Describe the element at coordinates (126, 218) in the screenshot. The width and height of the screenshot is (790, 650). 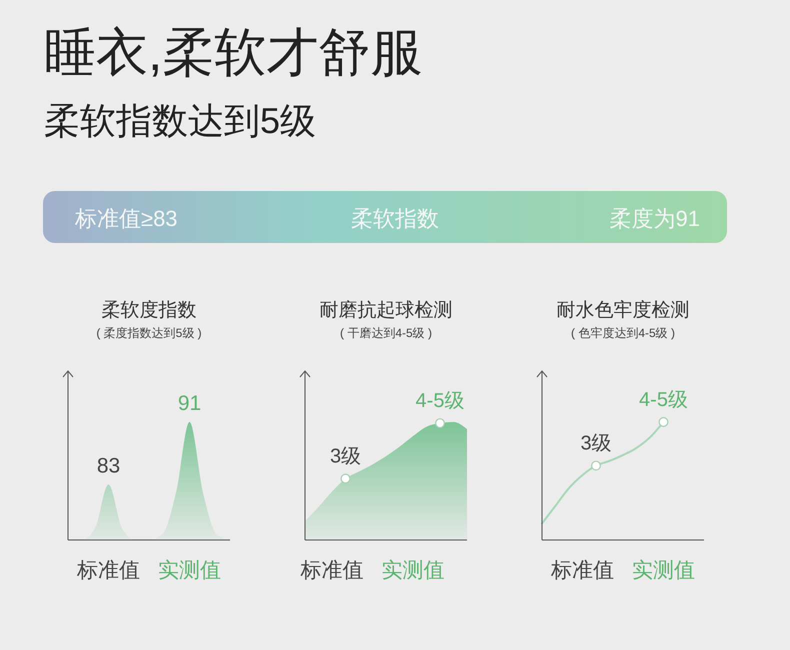
I see `text: 标准值≥83` at that location.